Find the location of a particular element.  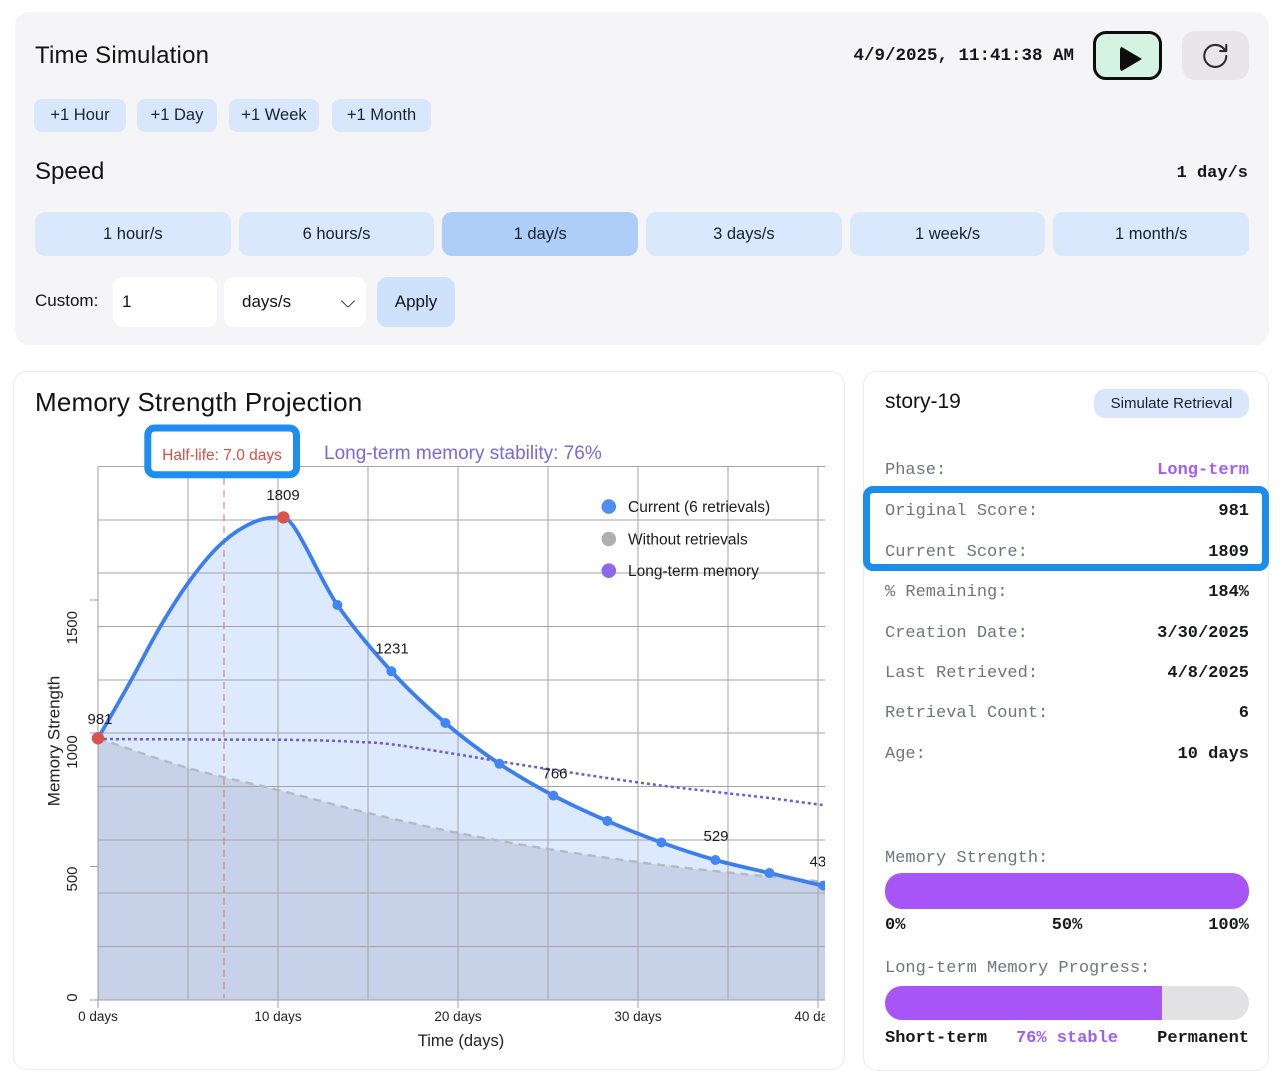

svg-text: 0 days is located at coordinates (98, 1016).